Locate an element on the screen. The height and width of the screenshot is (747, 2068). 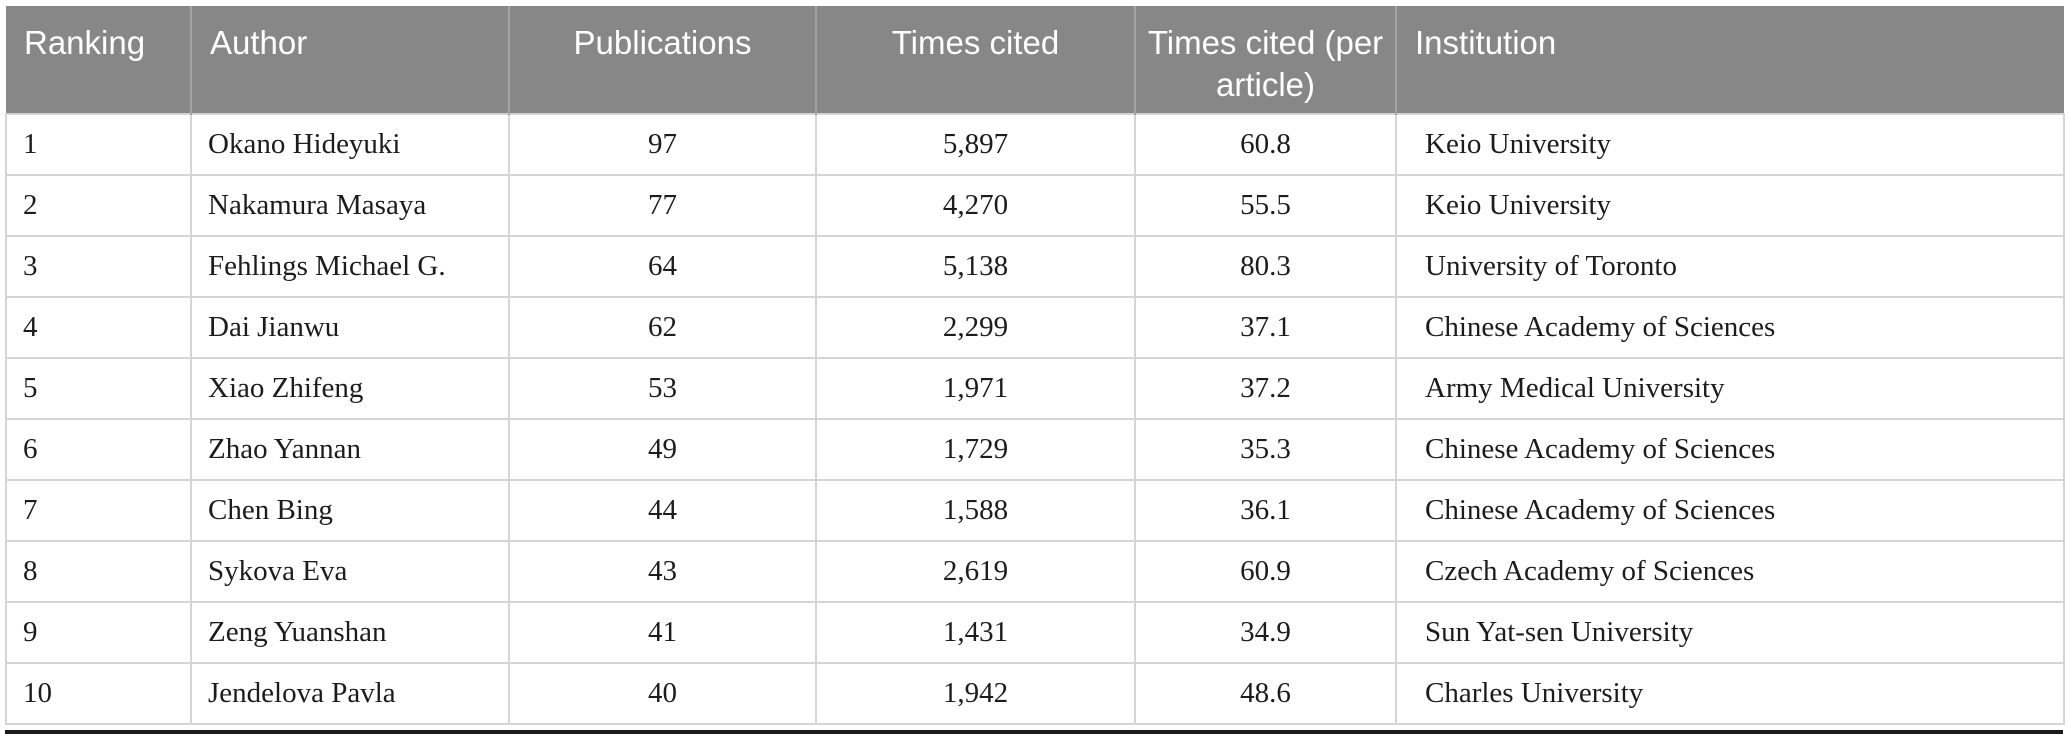
cell-institution: Sun Yat-sen University is located at coordinates (1730, 632).